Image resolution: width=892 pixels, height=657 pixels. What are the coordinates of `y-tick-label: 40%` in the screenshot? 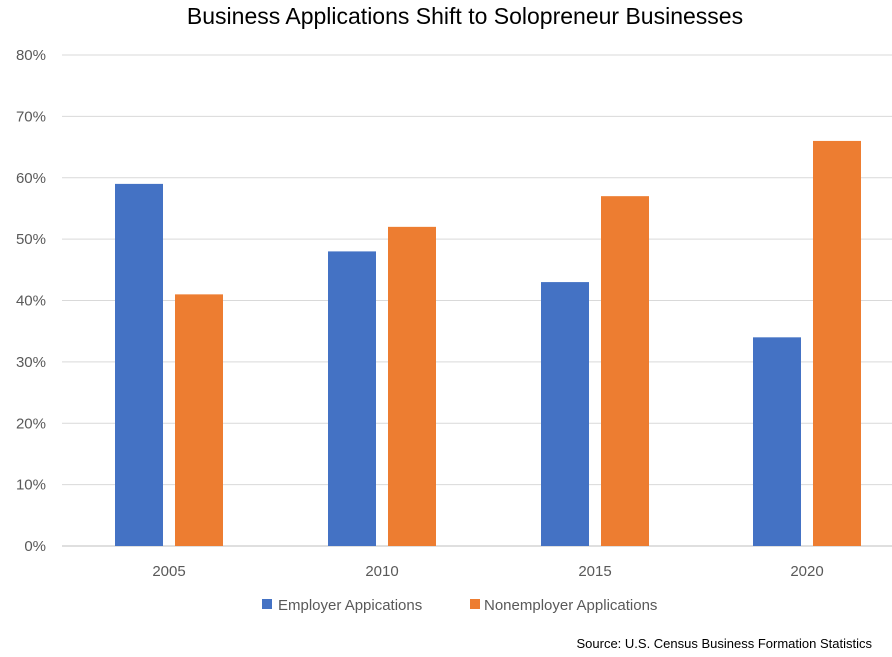 It's located at (31, 301).